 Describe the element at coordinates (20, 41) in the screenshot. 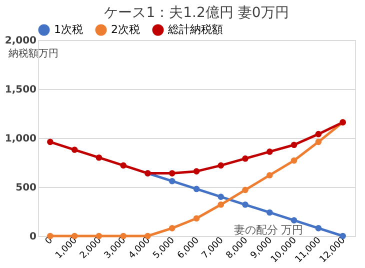

I see `y-tick-label: 2,000` at that location.